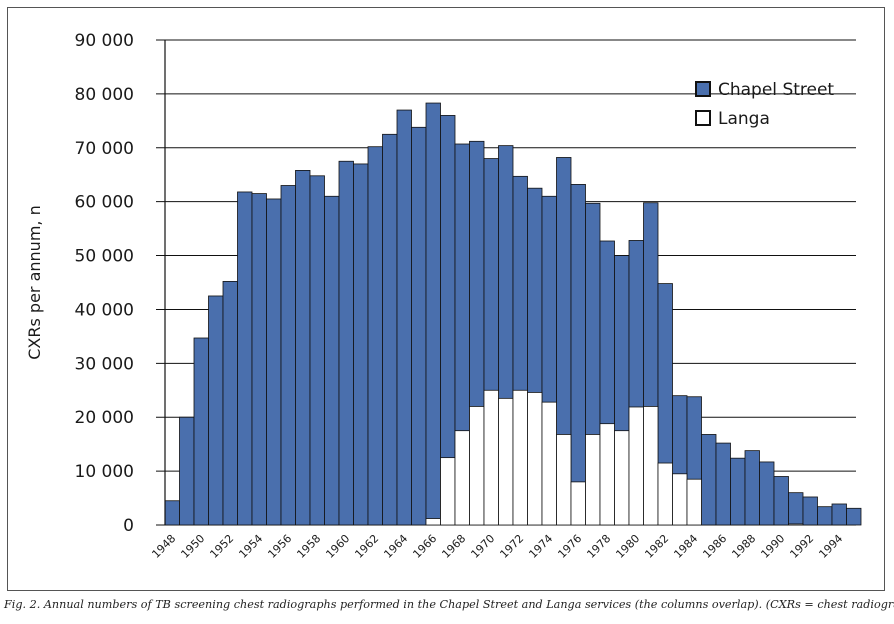  What do you see at coordinates (744, 119) in the screenshot?
I see `legend-label: Langa` at bounding box center [744, 119].